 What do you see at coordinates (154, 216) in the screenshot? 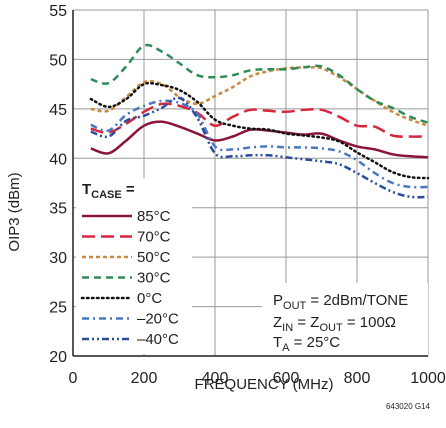
I see `legend-label-0: 85°C` at bounding box center [154, 216].